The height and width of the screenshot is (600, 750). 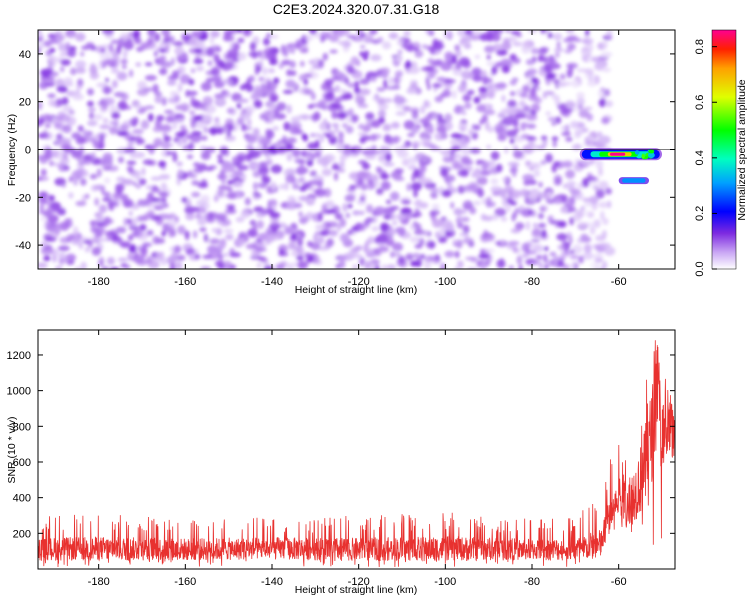 I want to click on heatmap-xlabel: Height of straight line (km), so click(x=356, y=290).